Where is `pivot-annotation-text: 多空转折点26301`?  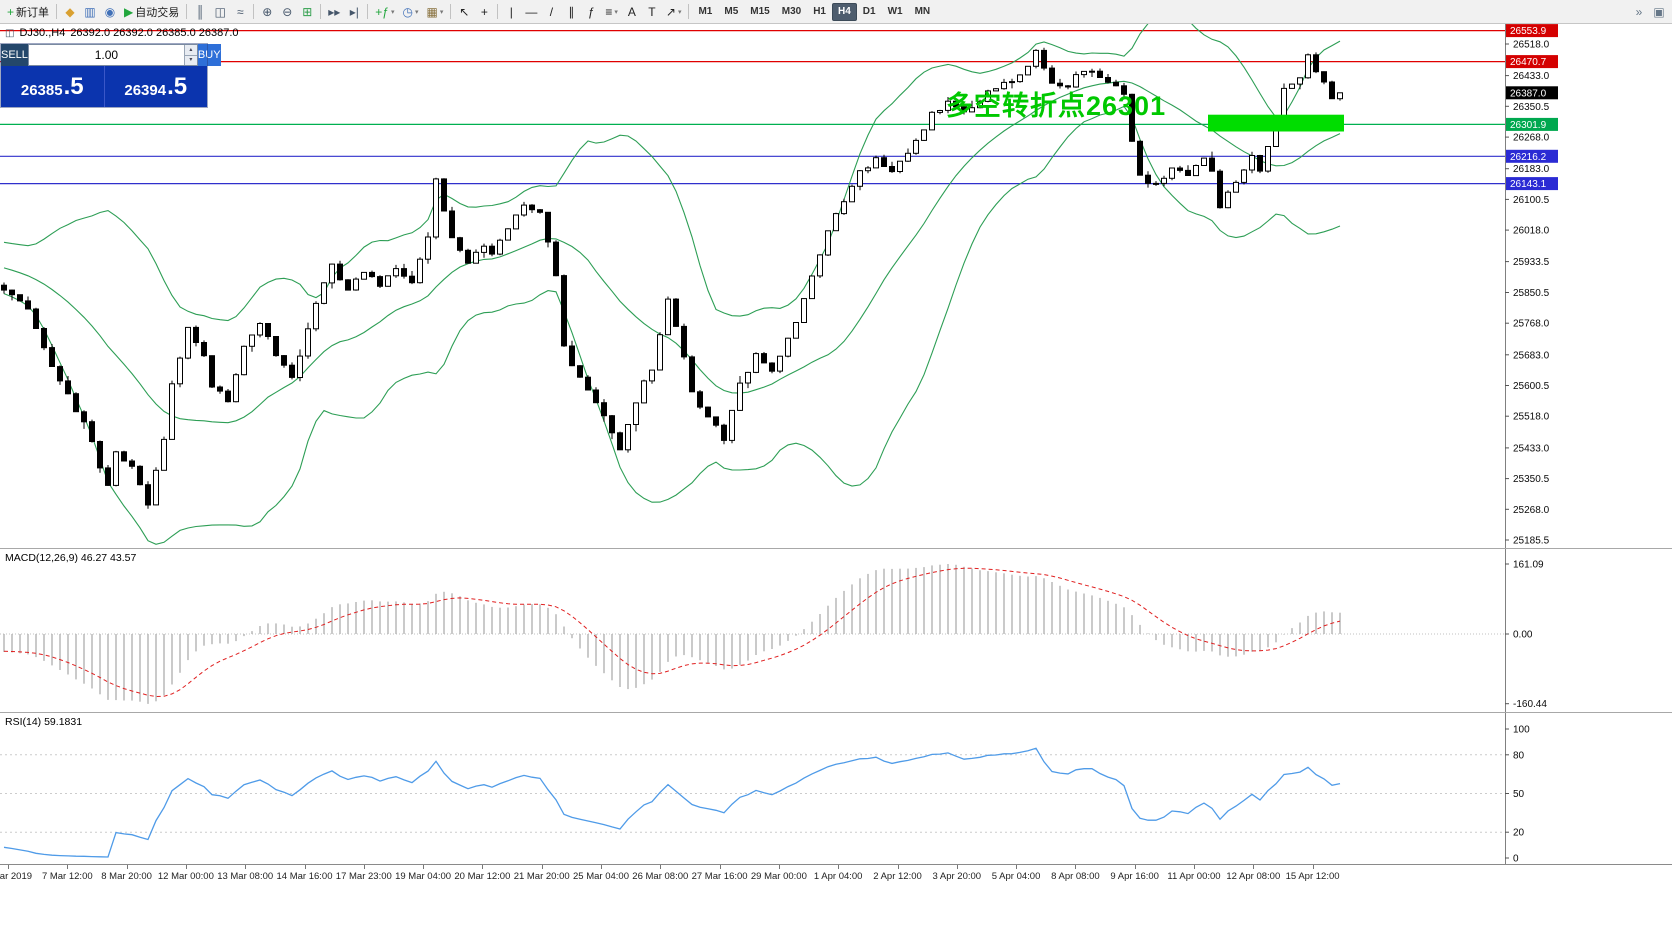
pivot-annotation-text: 多空转折点26301 is located at coordinates (1056, 106).